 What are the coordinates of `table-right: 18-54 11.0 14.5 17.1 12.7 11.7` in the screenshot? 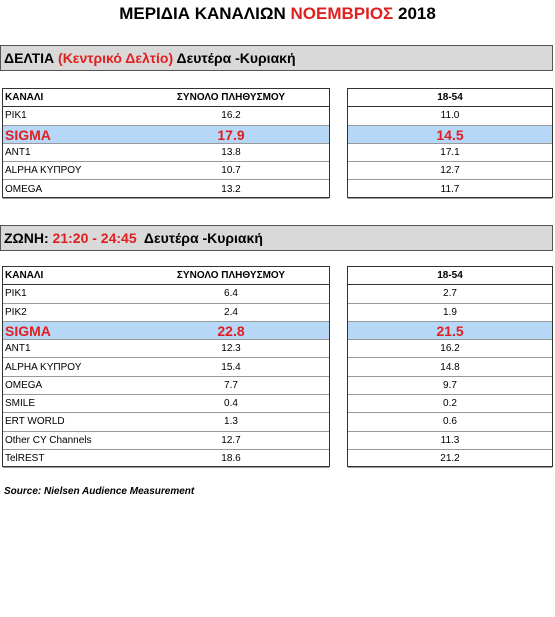 It's located at (450, 143).